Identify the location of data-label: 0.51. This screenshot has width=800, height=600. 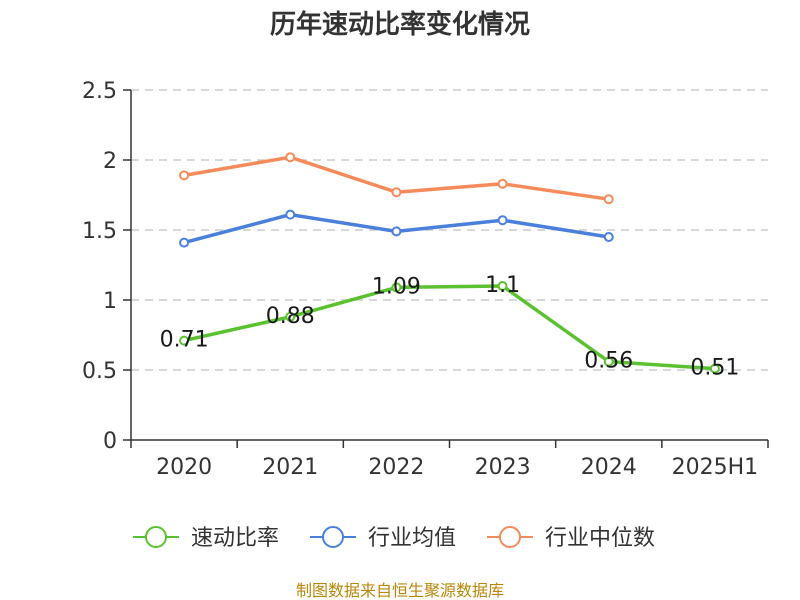
(714, 368).